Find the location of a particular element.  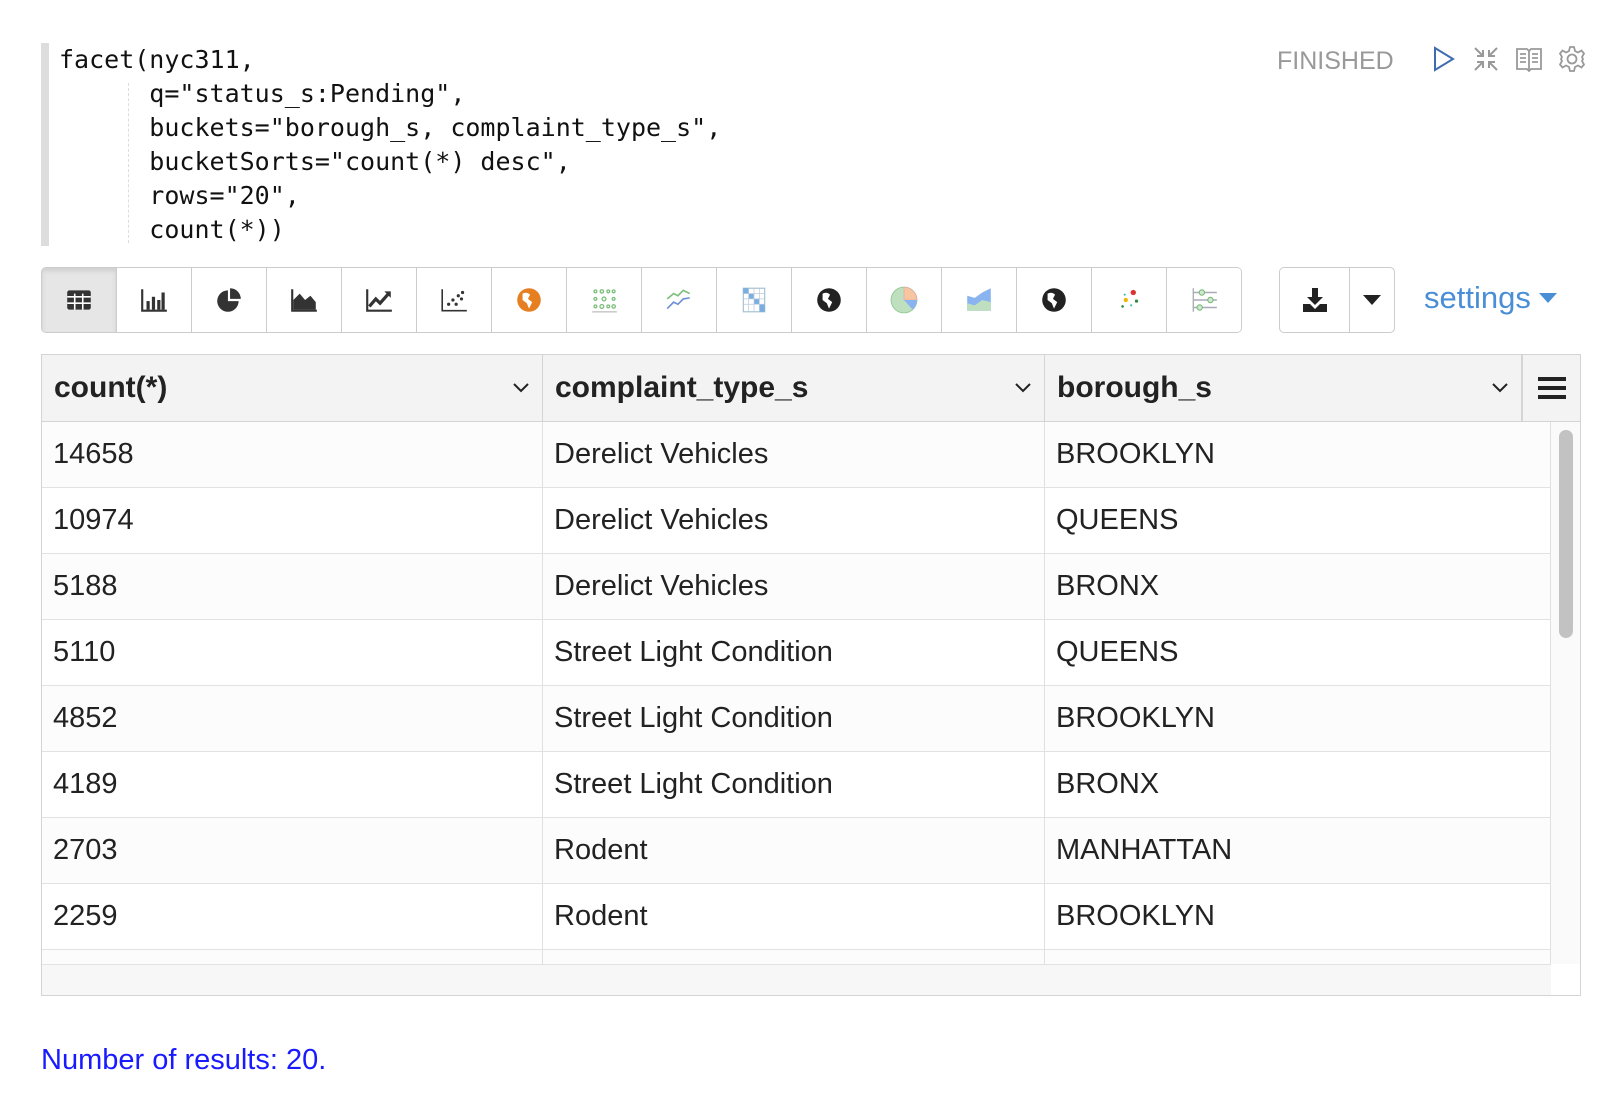

viz-button-dot-matrix is located at coordinates (604, 300).